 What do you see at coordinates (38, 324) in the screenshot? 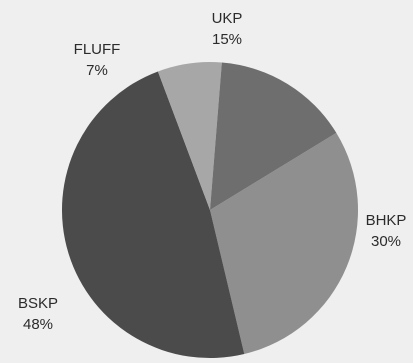
I see `slice-value-bskp: 48%` at bounding box center [38, 324].